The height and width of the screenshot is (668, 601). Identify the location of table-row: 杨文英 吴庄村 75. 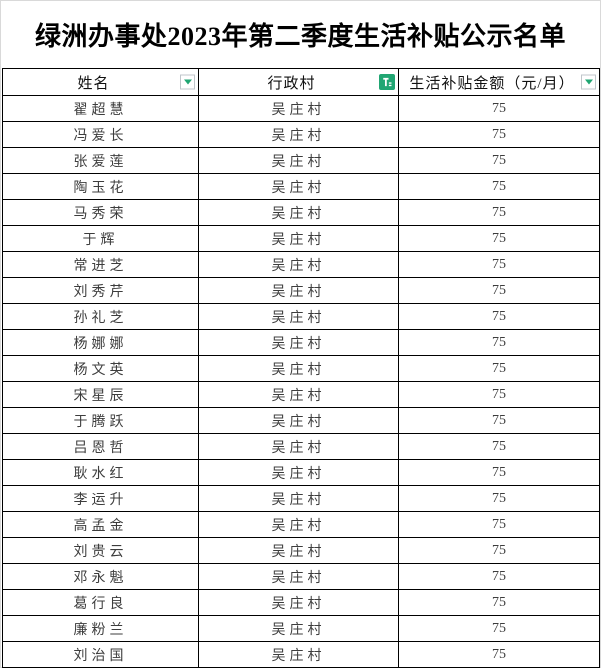
(301, 368).